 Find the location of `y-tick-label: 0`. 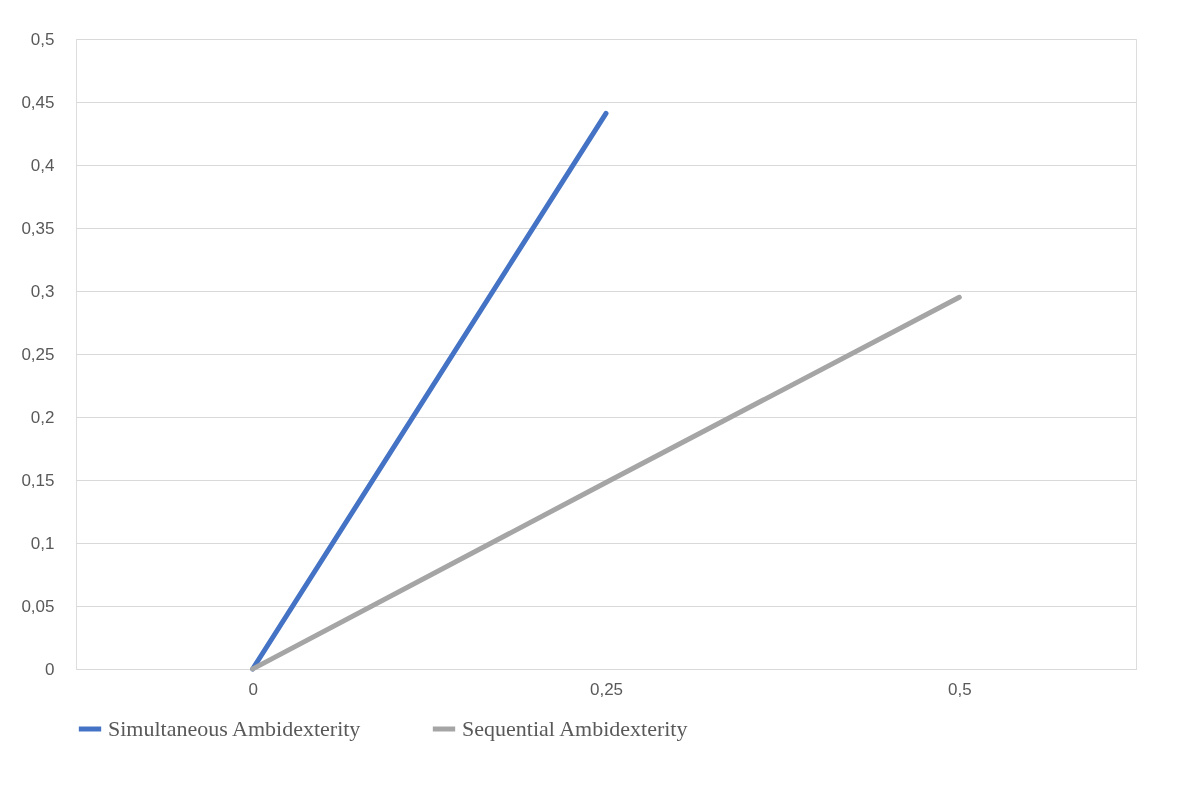

y-tick-label: 0 is located at coordinates (50, 669).